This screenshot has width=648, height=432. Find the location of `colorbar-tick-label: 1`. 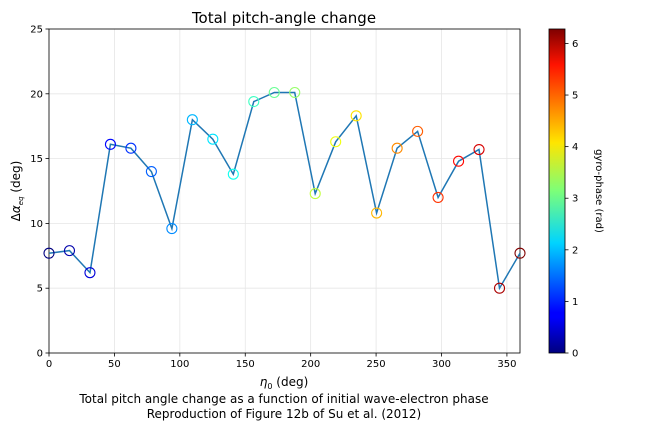

colorbar-tick-label: 1 is located at coordinates (575, 302).